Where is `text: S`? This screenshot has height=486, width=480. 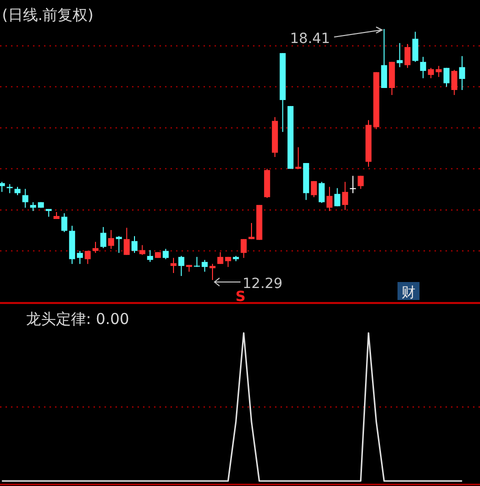
text: S is located at coordinates (240, 297).